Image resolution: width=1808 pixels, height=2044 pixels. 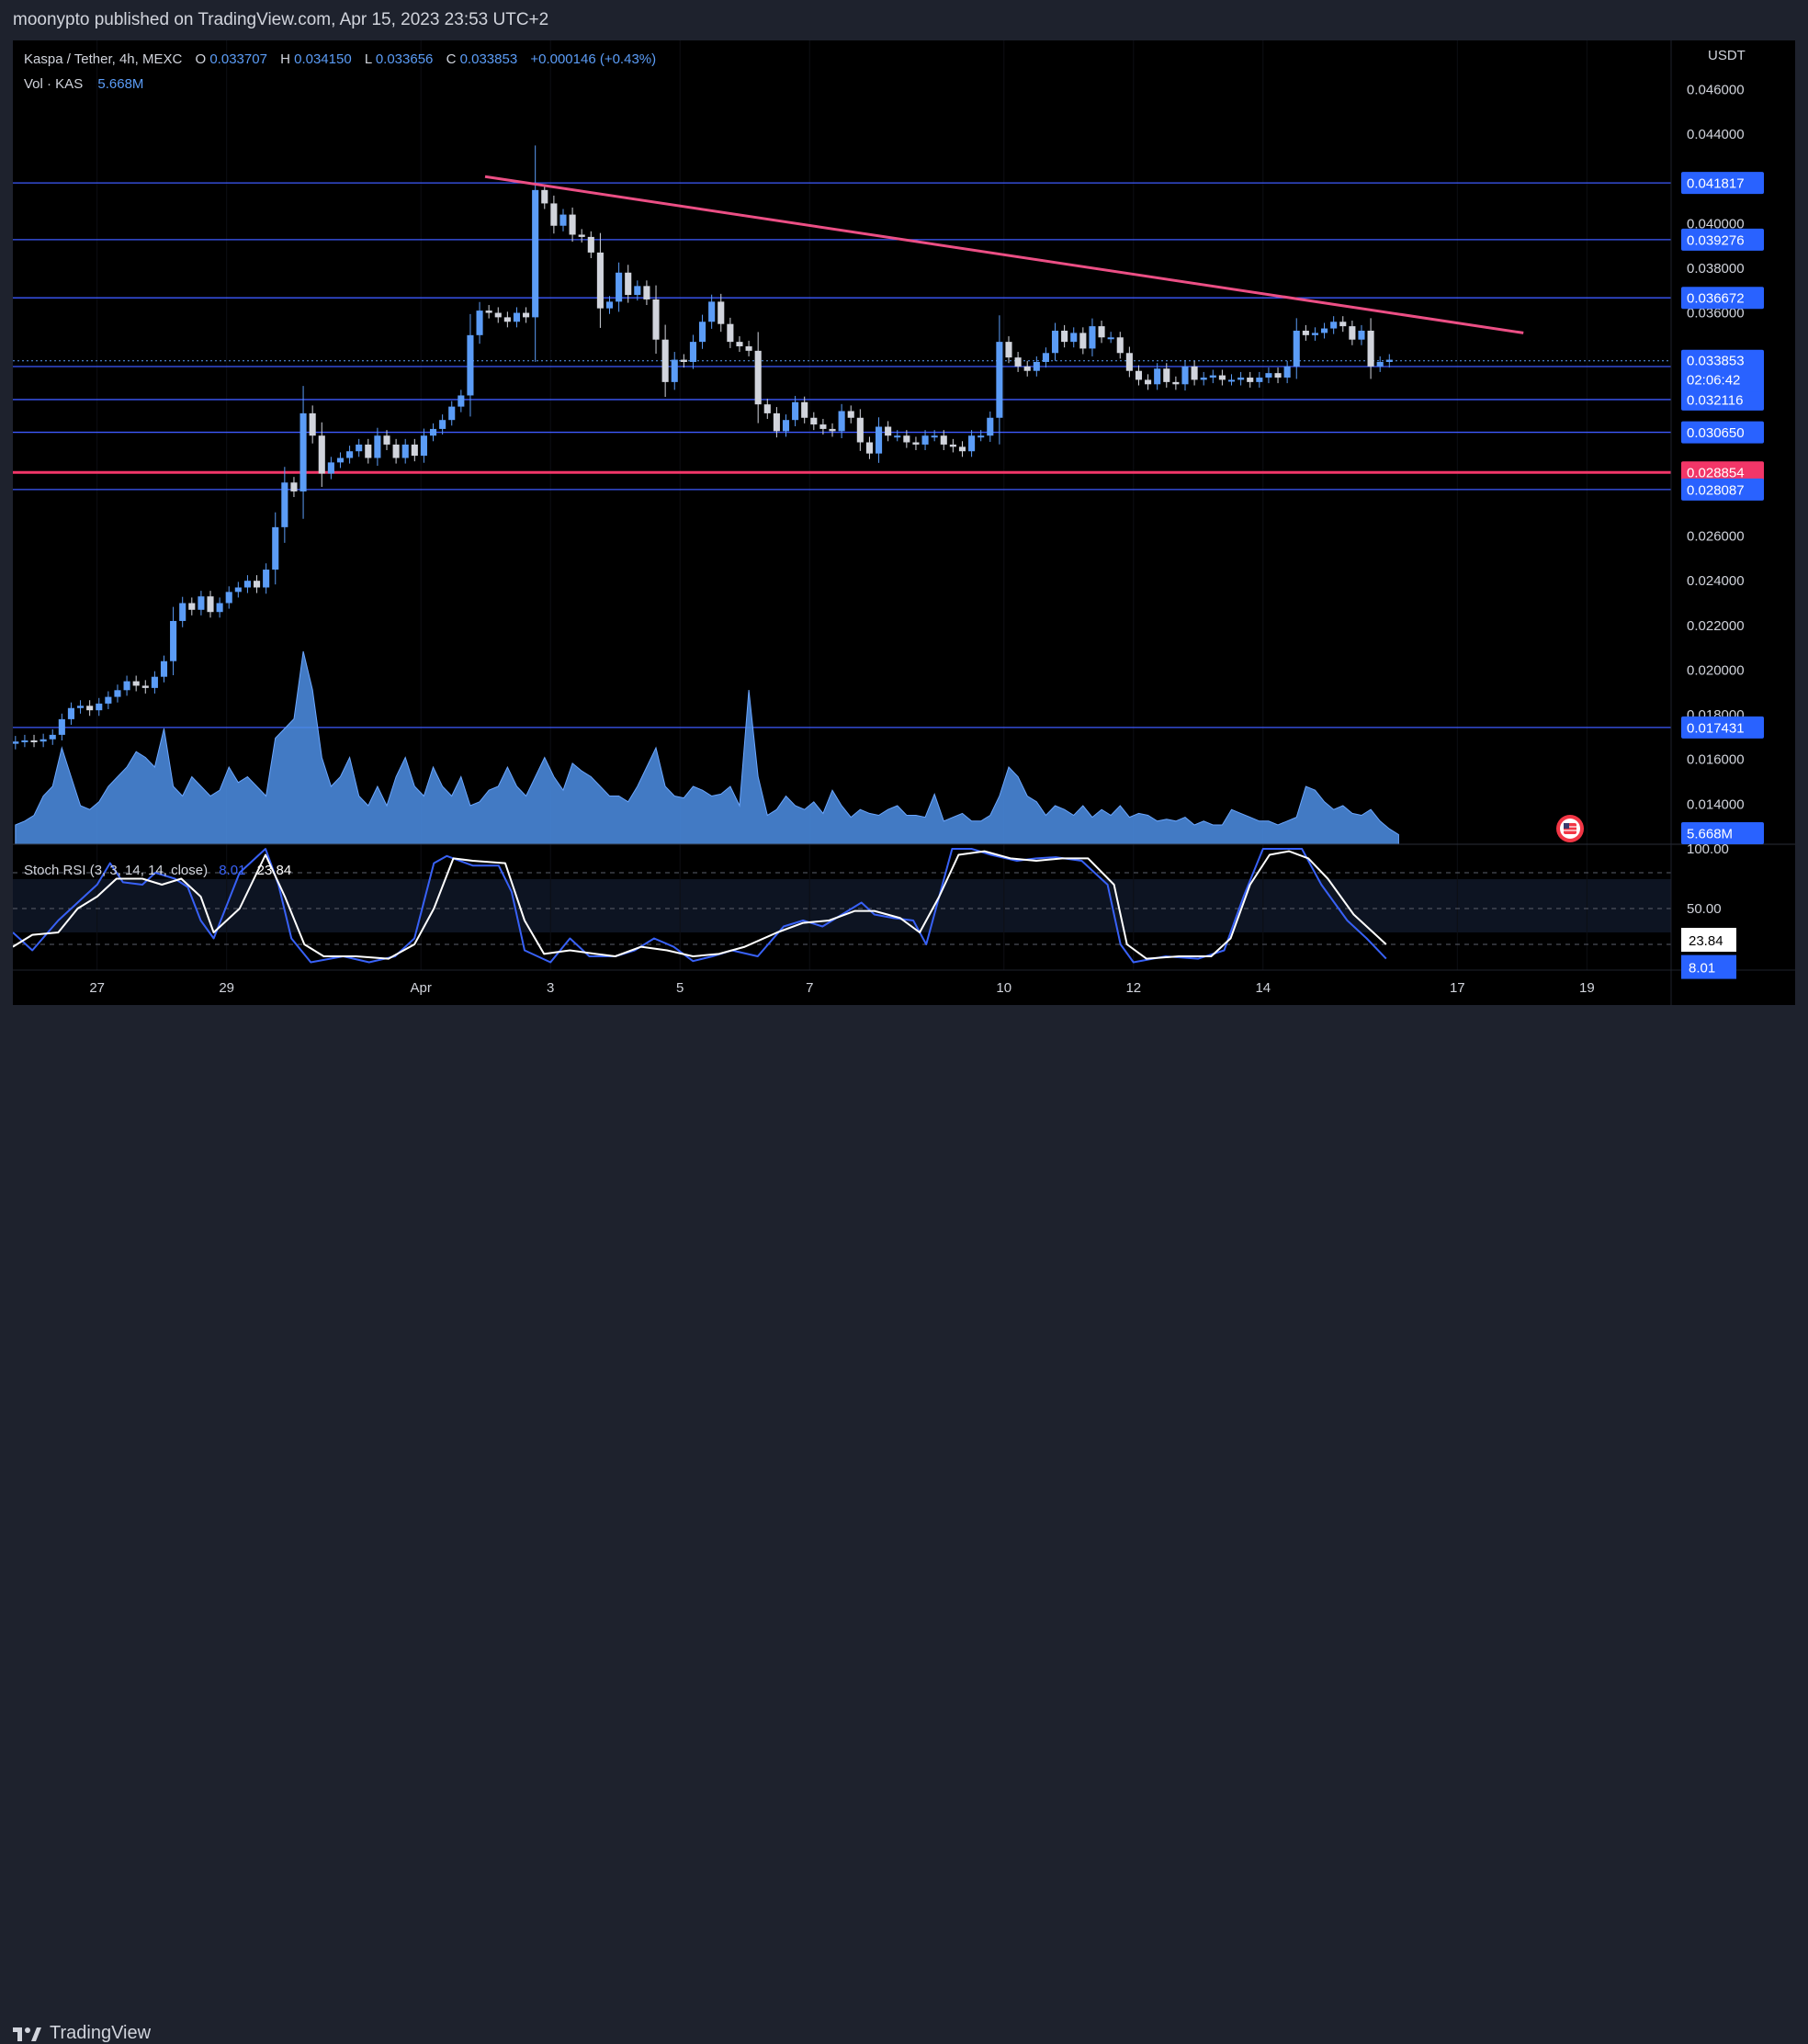 I want to click on level-price-label-text: 0.017431, so click(x=1716, y=728).